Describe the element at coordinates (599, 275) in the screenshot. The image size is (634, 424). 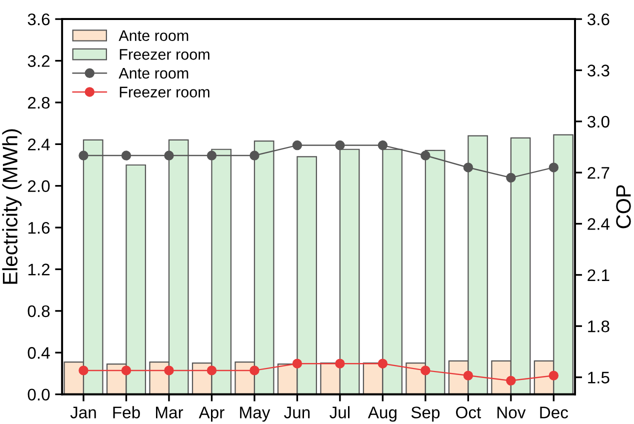
I see `y2-tick-label: 2.1` at that location.